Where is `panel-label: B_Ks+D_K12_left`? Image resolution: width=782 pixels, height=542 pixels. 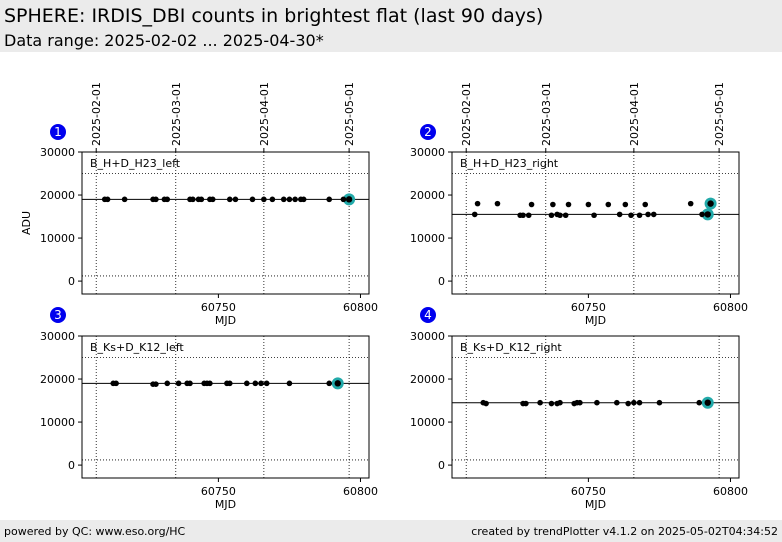
panel-label: B_Ks+D_K12_left is located at coordinates (137, 347).